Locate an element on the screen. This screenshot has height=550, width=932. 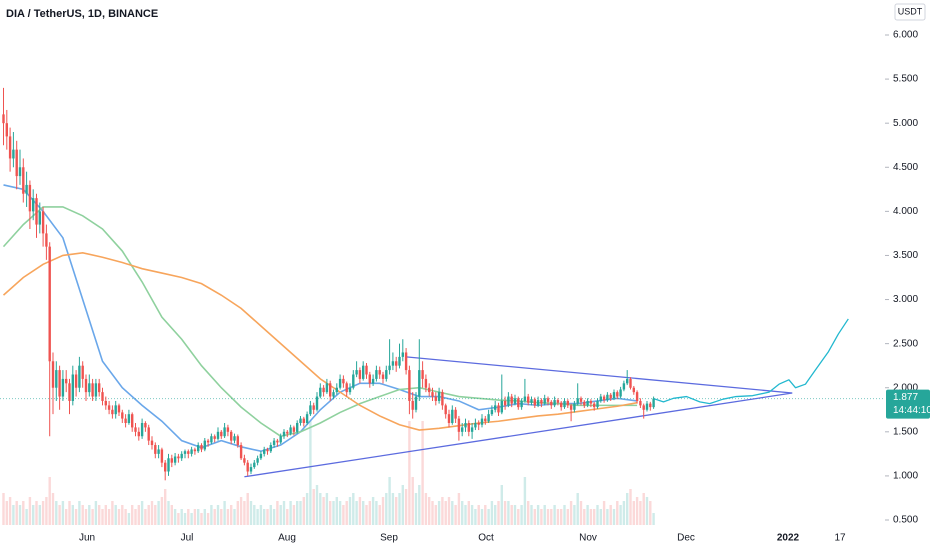
y-tick-label: 4.000 is located at coordinates (905, 211).